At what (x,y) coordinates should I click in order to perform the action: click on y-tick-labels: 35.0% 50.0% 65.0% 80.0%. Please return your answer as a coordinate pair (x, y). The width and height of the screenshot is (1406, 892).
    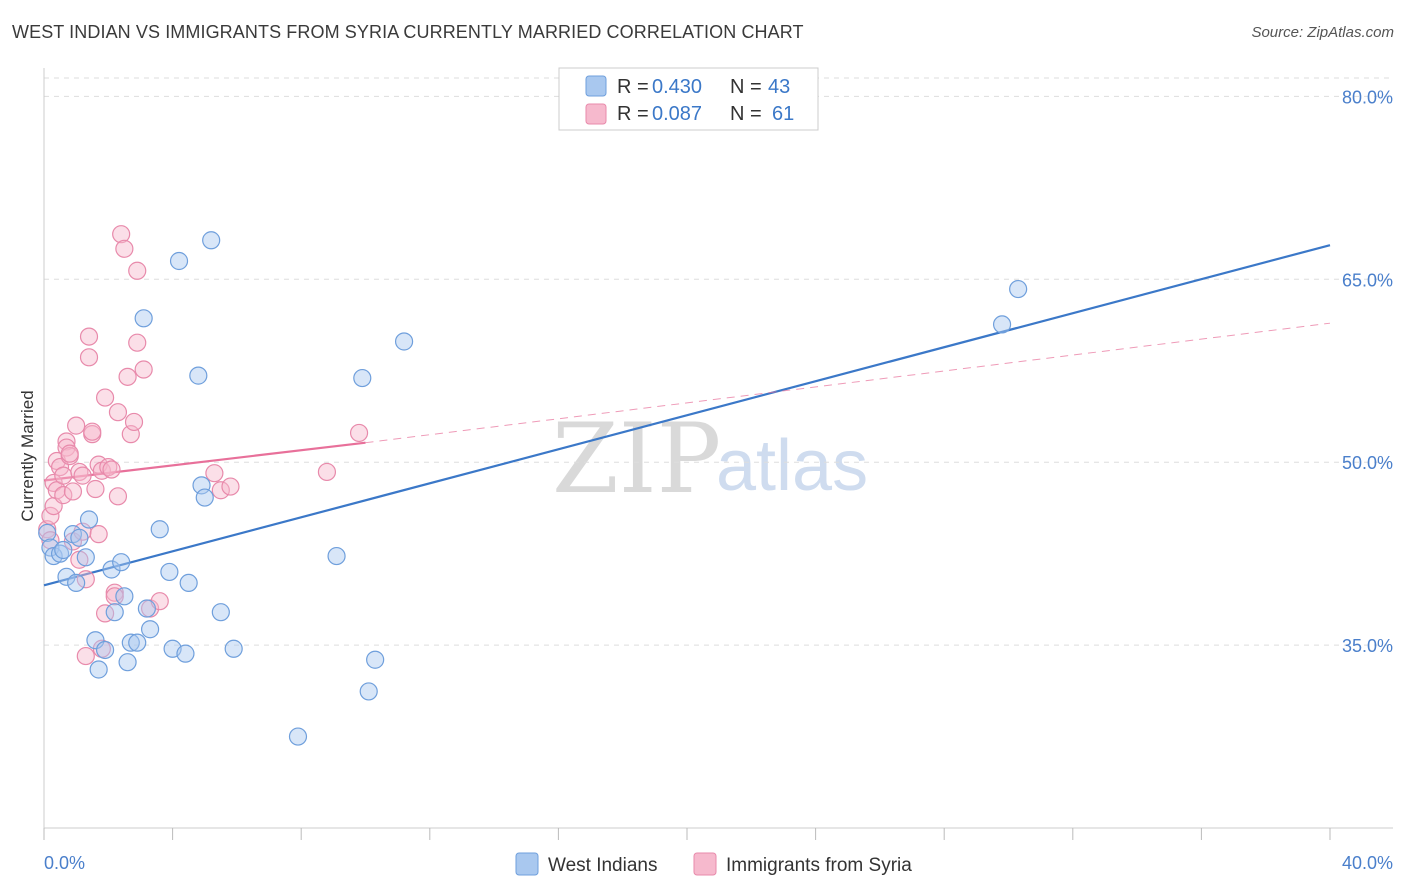
    Looking at the image, I should click on (1367, 371).